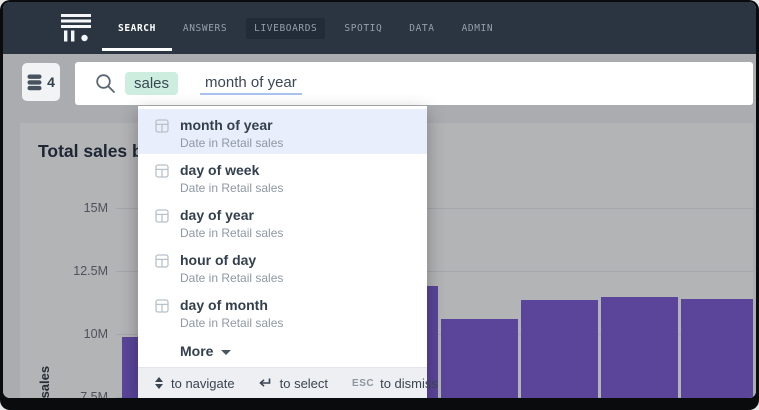 The image size is (759, 410). I want to click on datasource-count: 4, so click(51, 82).